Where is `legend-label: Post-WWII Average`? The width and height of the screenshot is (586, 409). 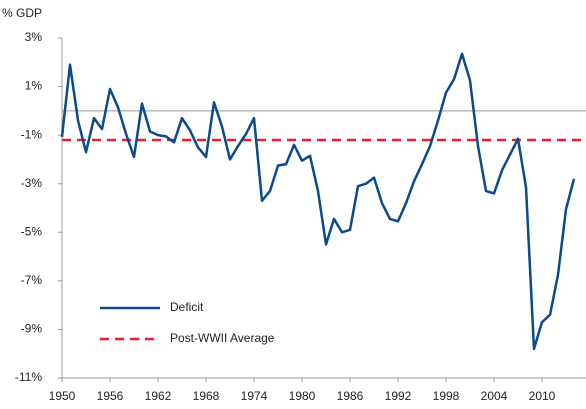
legend-label: Post-WWII Average is located at coordinates (222, 338).